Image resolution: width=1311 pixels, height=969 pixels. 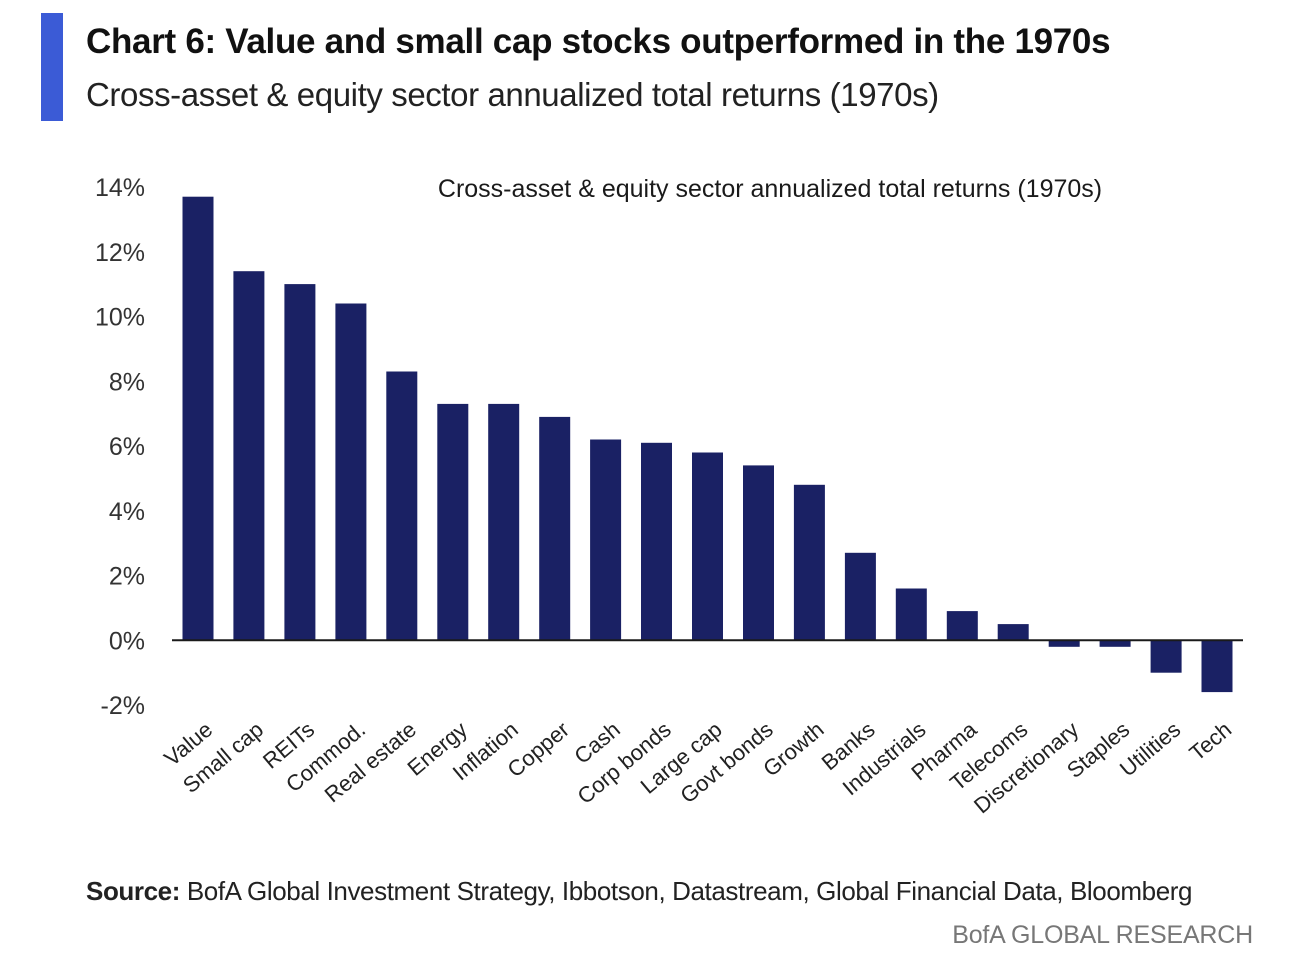 What do you see at coordinates (453, 522) in the screenshot?
I see `bar-energy` at bounding box center [453, 522].